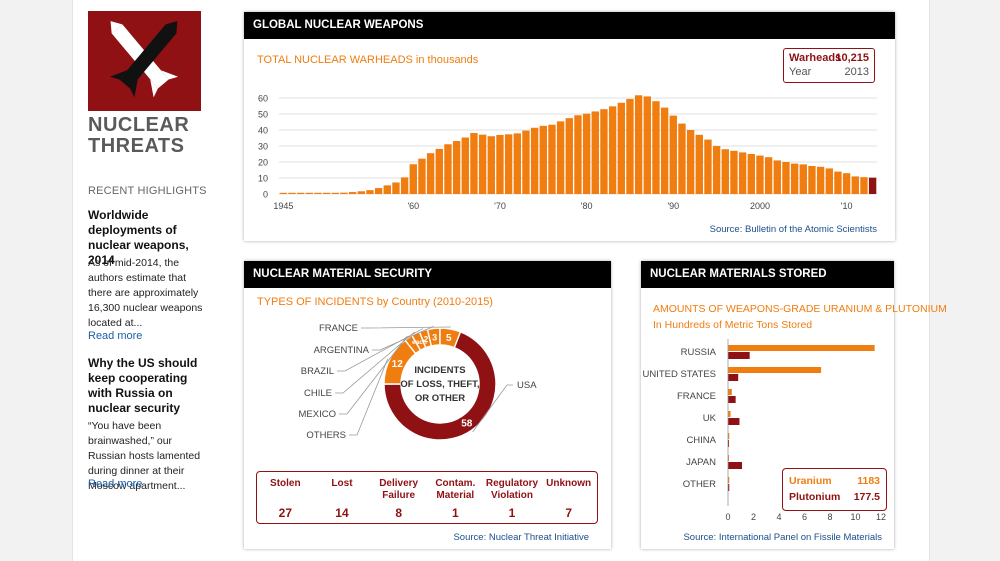 The height and width of the screenshot is (561, 1000). What do you see at coordinates (115, 336) in the screenshot?
I see `read-more-link-1: Read more` at bounding box center [115, 336].